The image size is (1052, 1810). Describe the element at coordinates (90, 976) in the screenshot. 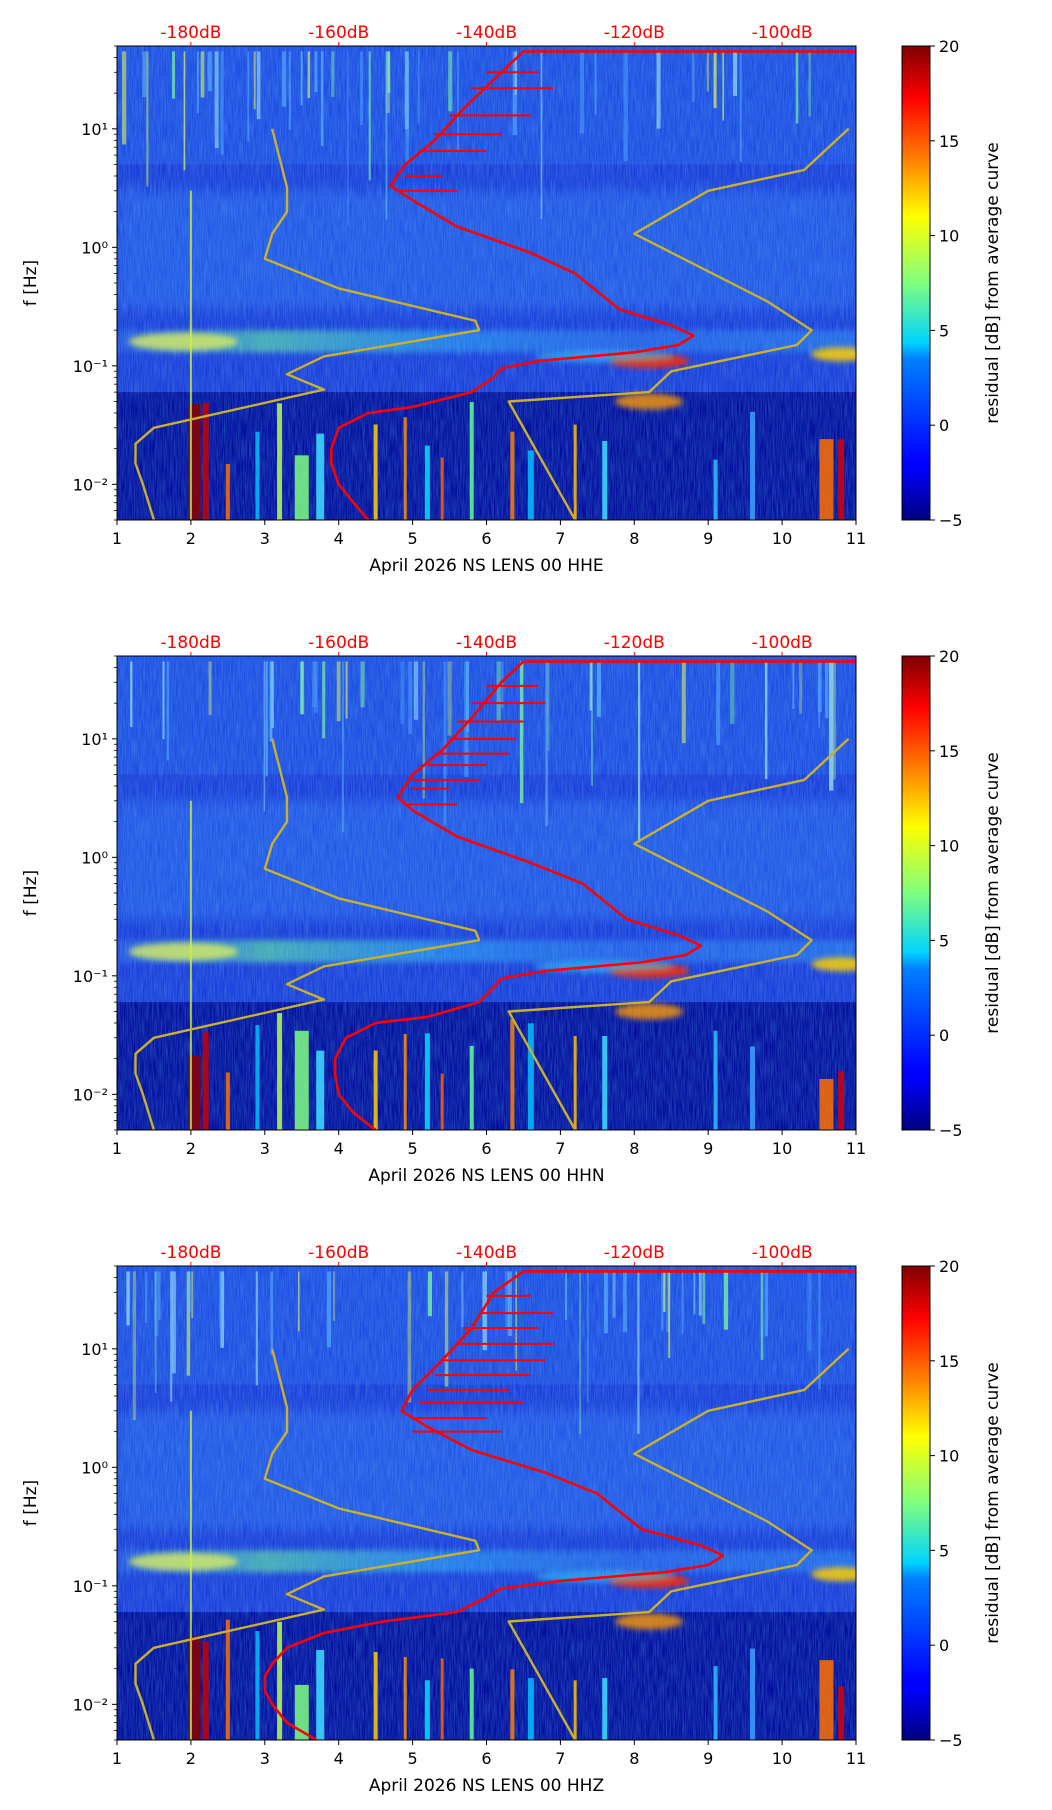

I see `y-tick-label: 10⁻¹` at that location.